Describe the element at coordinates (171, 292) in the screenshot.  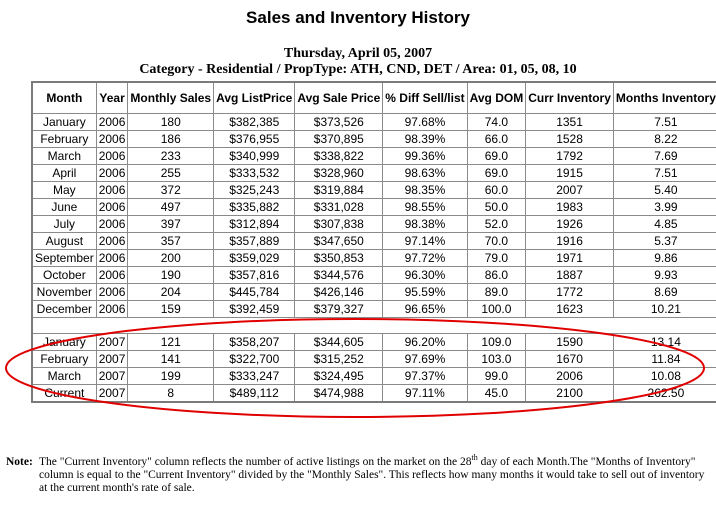
I see `cell-monthly-sales: 204` at that location.